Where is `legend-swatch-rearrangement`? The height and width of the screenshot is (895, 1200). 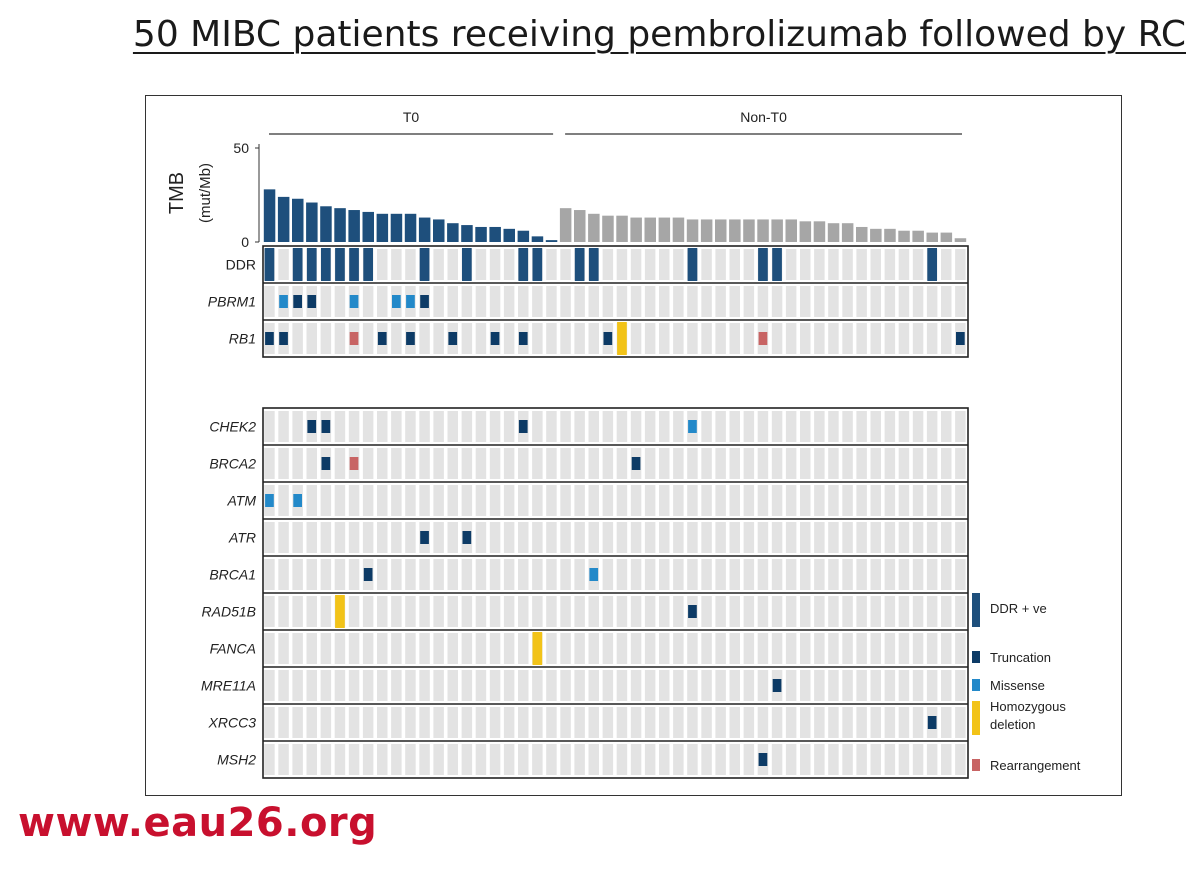 legend-swatch-rearrangement is located at coordinates (976, 765).